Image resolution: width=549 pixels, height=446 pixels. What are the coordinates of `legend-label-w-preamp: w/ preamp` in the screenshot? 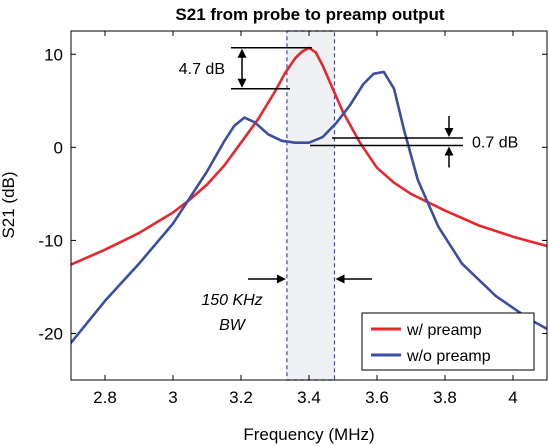 It's located at (444, 330).